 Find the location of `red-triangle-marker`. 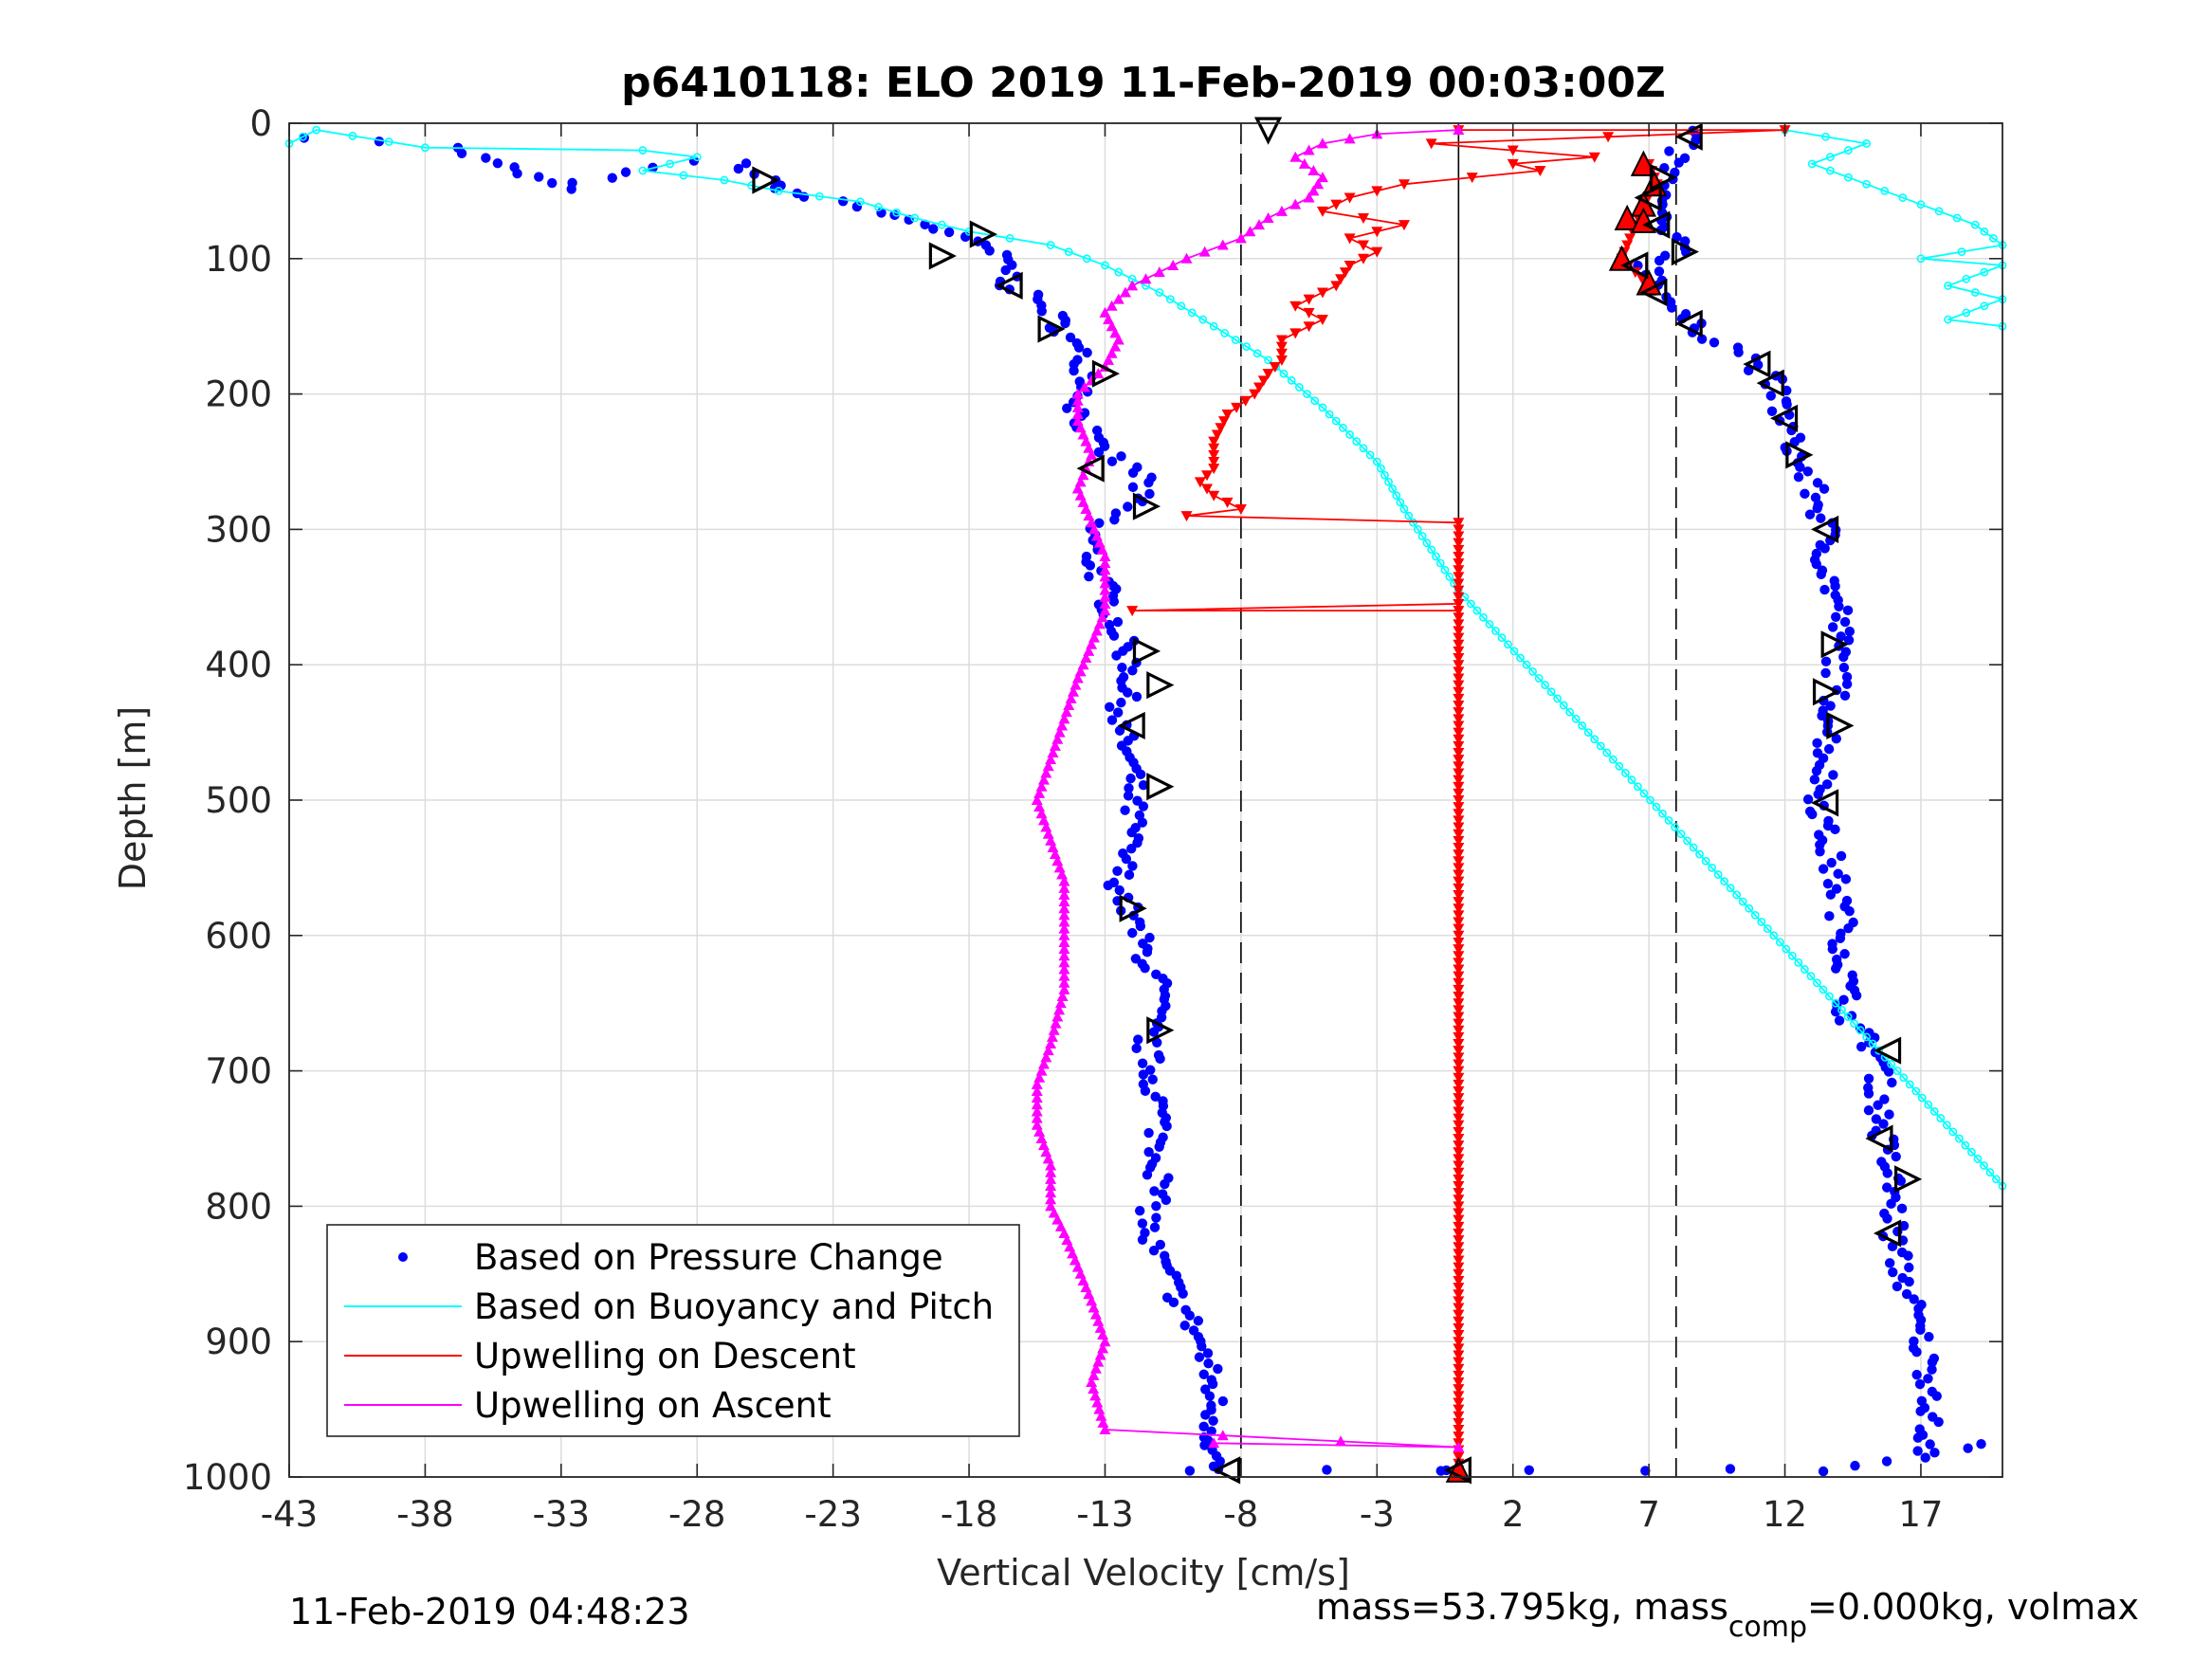

red-triangle-marker is located at coordinates (1627, 217).